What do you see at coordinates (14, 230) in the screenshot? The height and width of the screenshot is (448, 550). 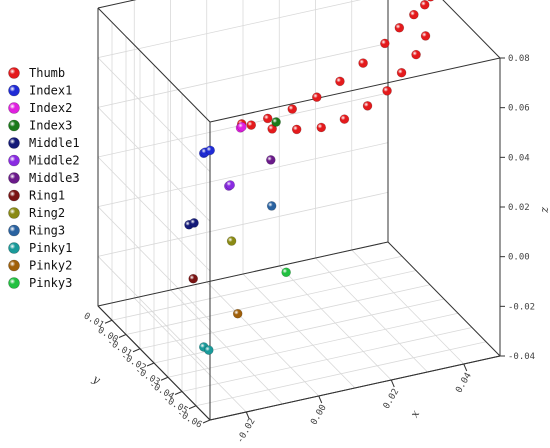 I see `legend-marker-ring3` at bounding box center [14, 230].